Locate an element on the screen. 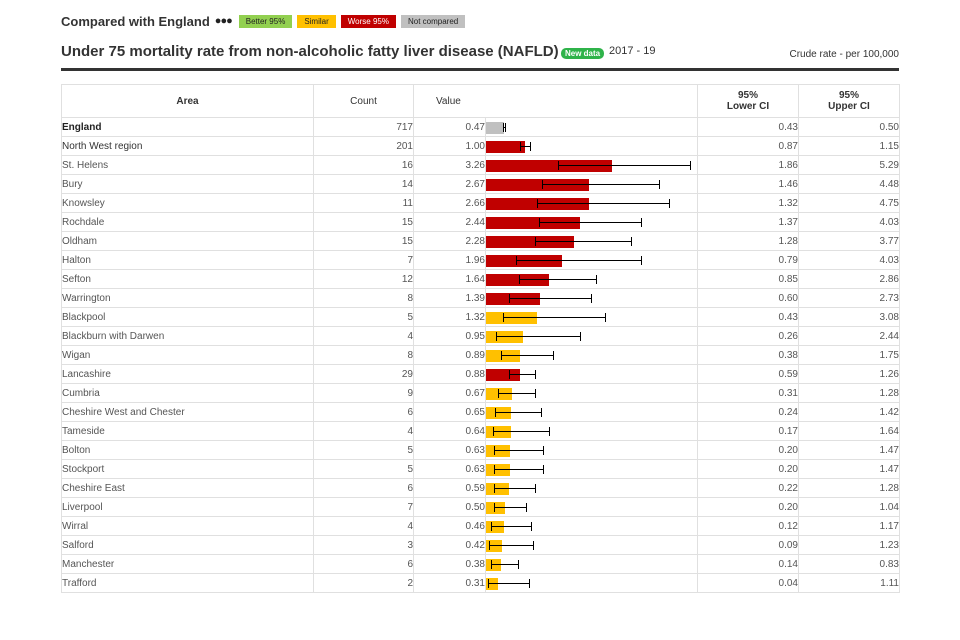 The width and height of the screenshot is (960, 640). table-row: Halton 7 1.96 0.79 4.03 is located at coordinates (480, 260).